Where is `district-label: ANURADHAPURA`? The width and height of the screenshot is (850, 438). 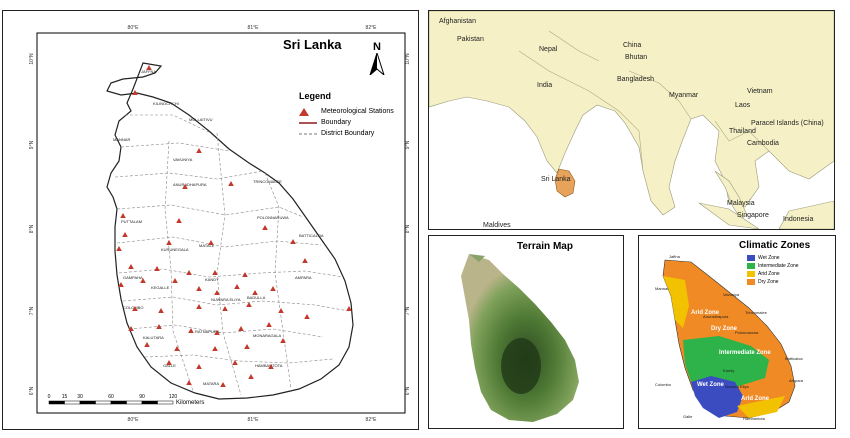
district-label: ANURADHAPURA is located at coordinates (190, 184).